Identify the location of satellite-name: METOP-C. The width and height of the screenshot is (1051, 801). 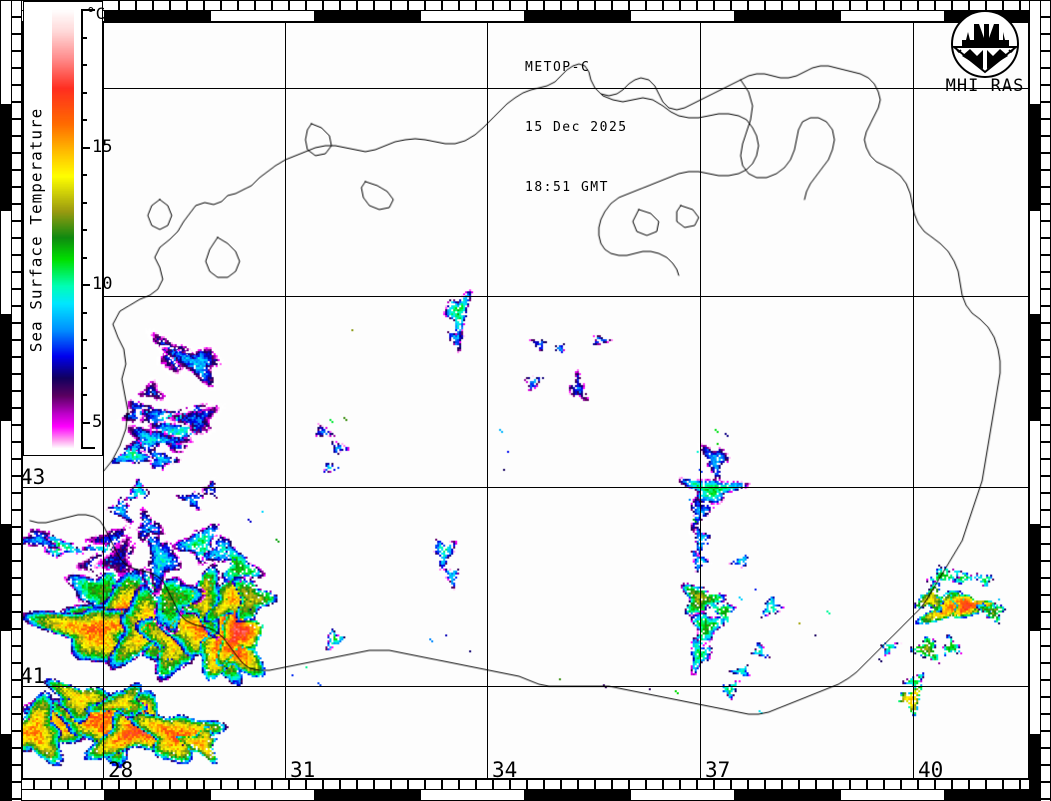
(558, 67).